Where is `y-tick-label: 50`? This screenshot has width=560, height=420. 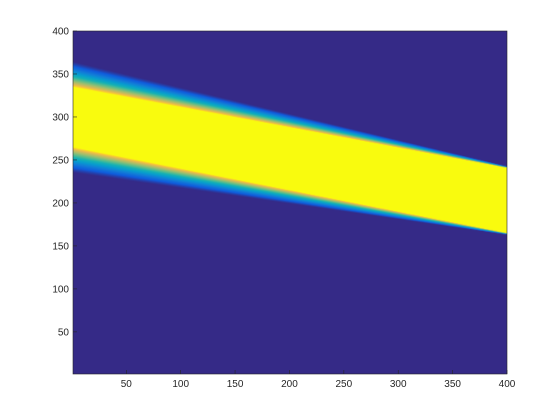 y-tick-label: 50 is located at coordinates (64, 332).